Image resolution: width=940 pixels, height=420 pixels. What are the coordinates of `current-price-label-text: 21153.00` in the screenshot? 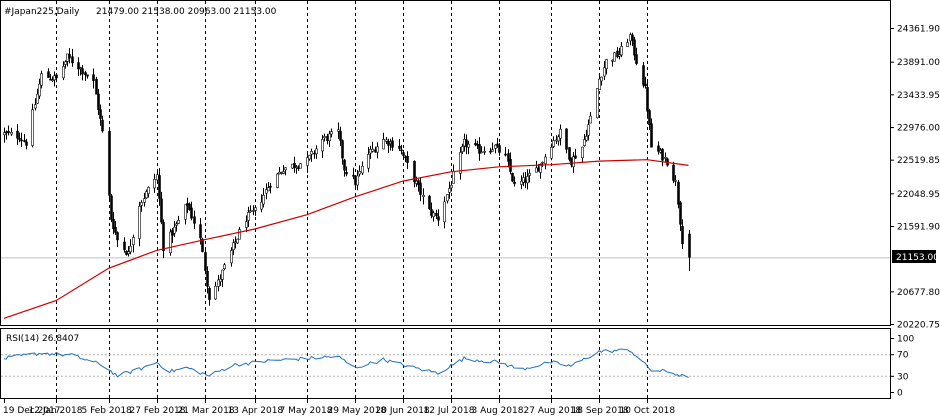 It's located at (917, 258).